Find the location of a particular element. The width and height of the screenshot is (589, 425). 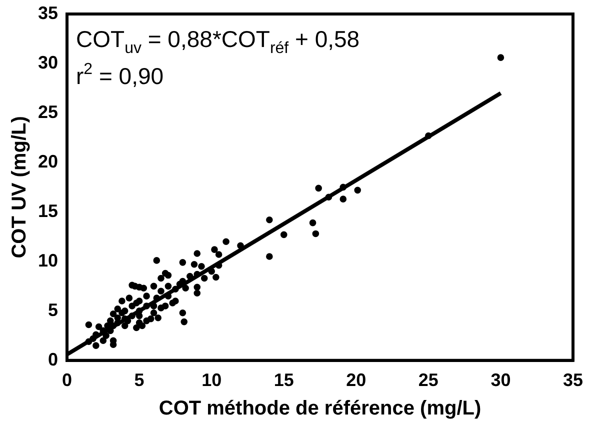

x-tick-label: 20 is located at coordinates (356, 380).